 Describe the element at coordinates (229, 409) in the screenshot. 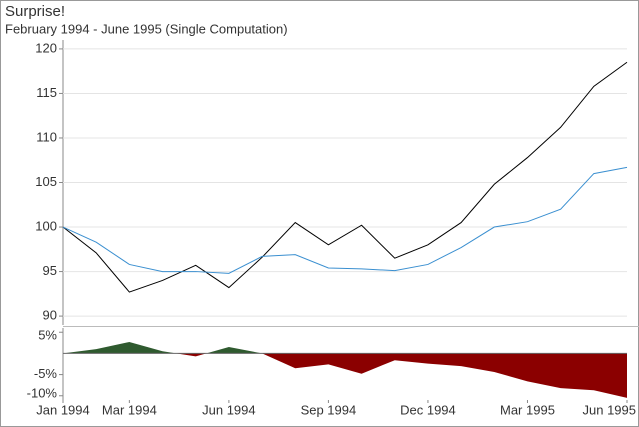

I see `x-tick-label: Jun 1994` at that location.